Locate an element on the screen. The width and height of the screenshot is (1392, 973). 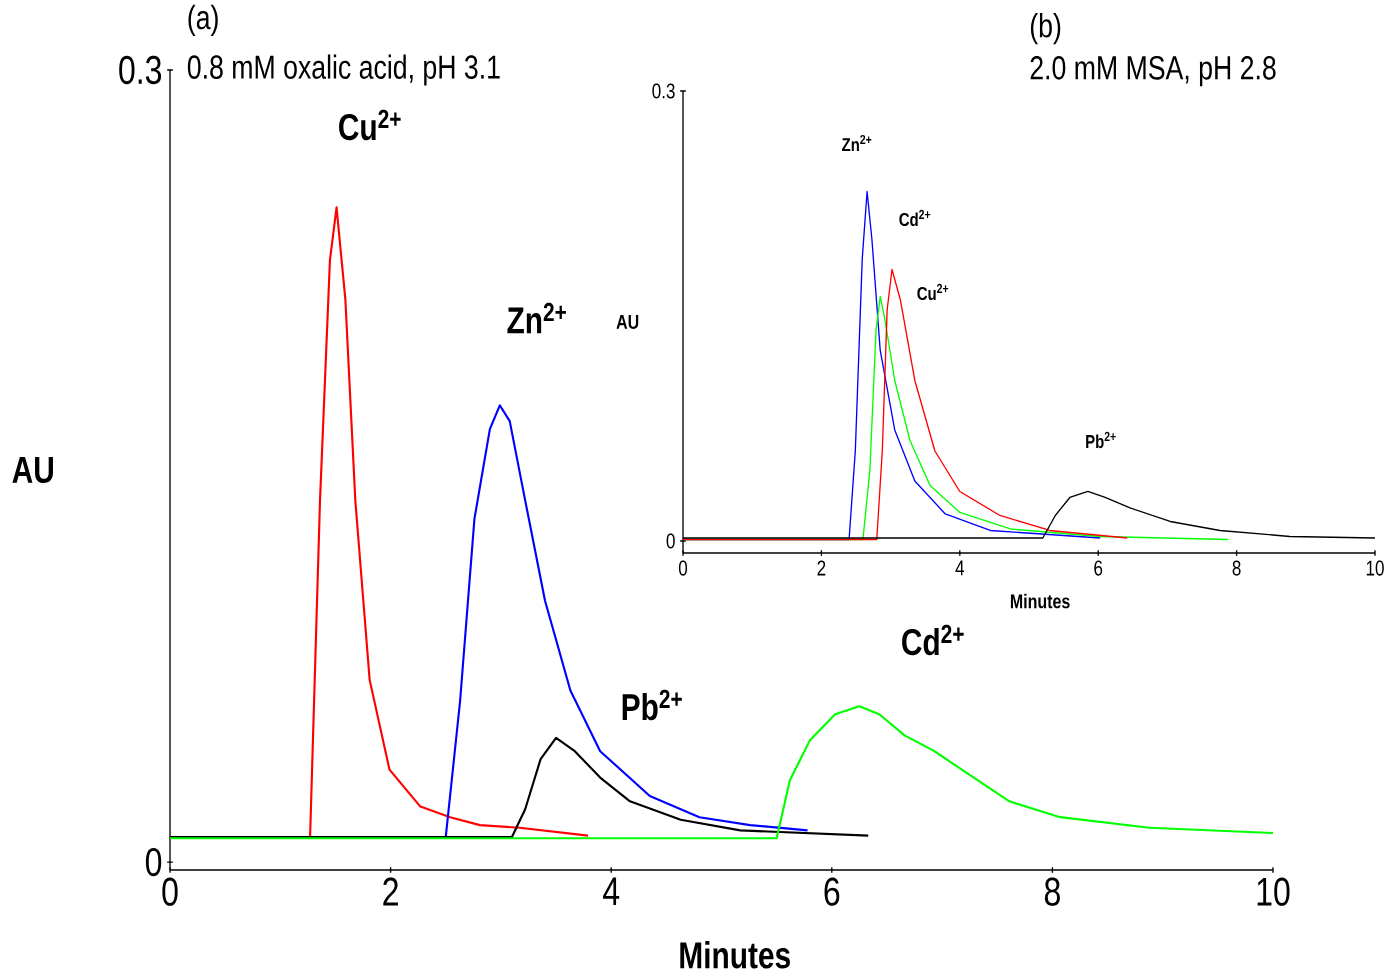
chart-title: (b) is located at coordinates (1045, 29).